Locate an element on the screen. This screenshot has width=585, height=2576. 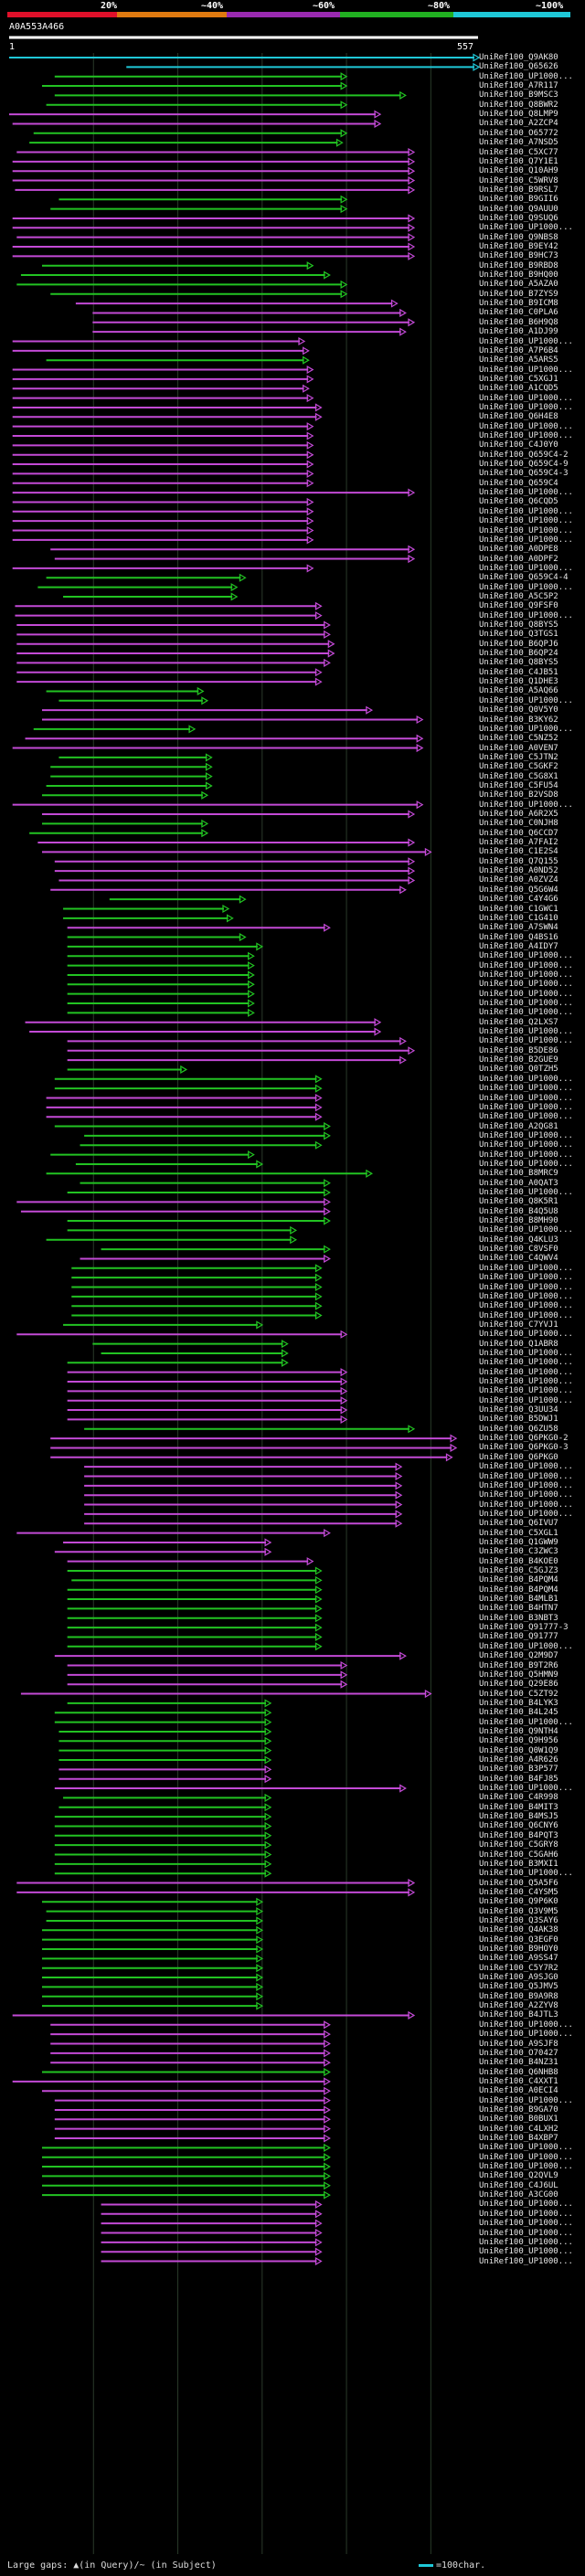
hit-label: UniRef100_B4MSJ5 is located at coordinates (518, 1817).